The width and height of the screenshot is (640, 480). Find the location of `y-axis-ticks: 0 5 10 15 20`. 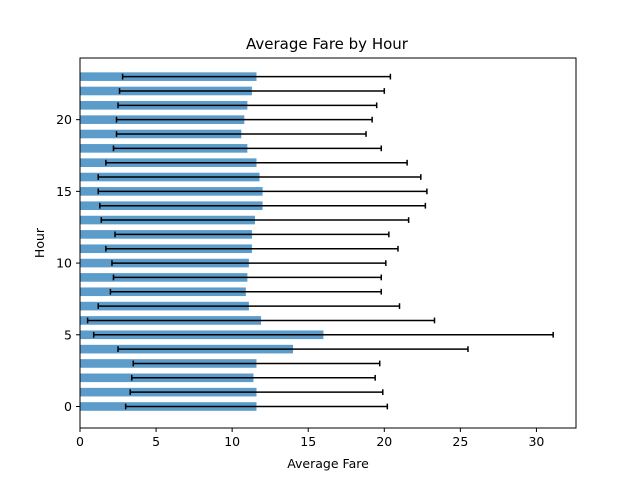

y-axis-ticks: 0 5 10 15 20 is located at coordinates (68, 263).